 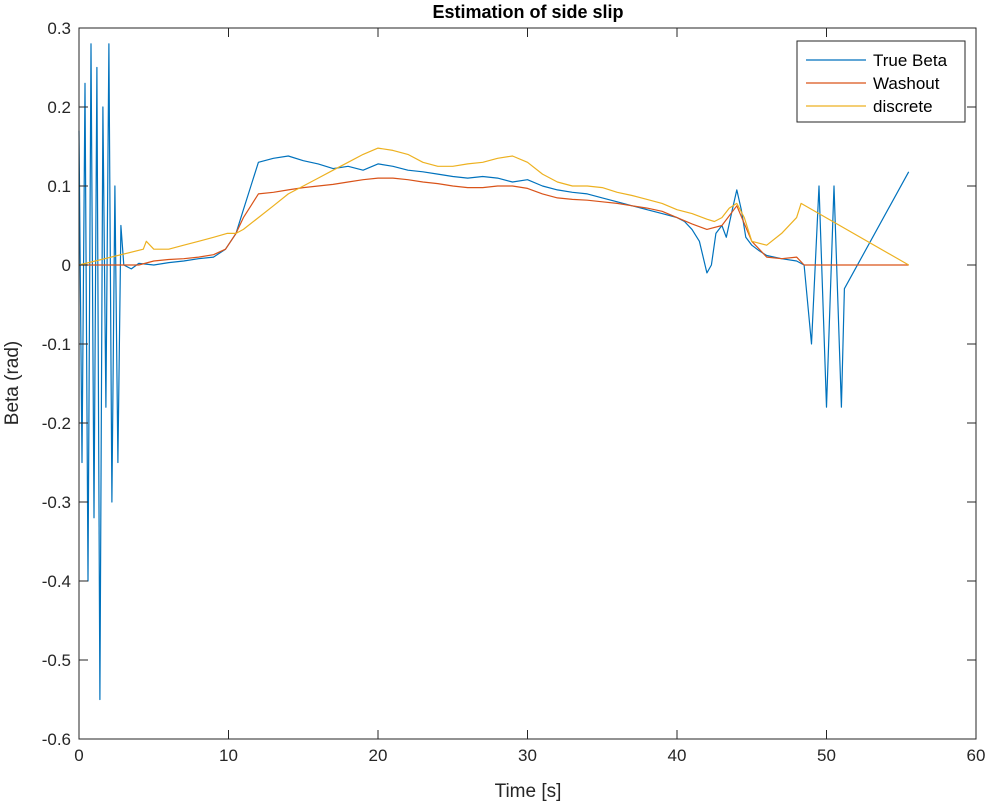 I want to click on y-axis-label: Beta (rad), so click(x=12, y=383).